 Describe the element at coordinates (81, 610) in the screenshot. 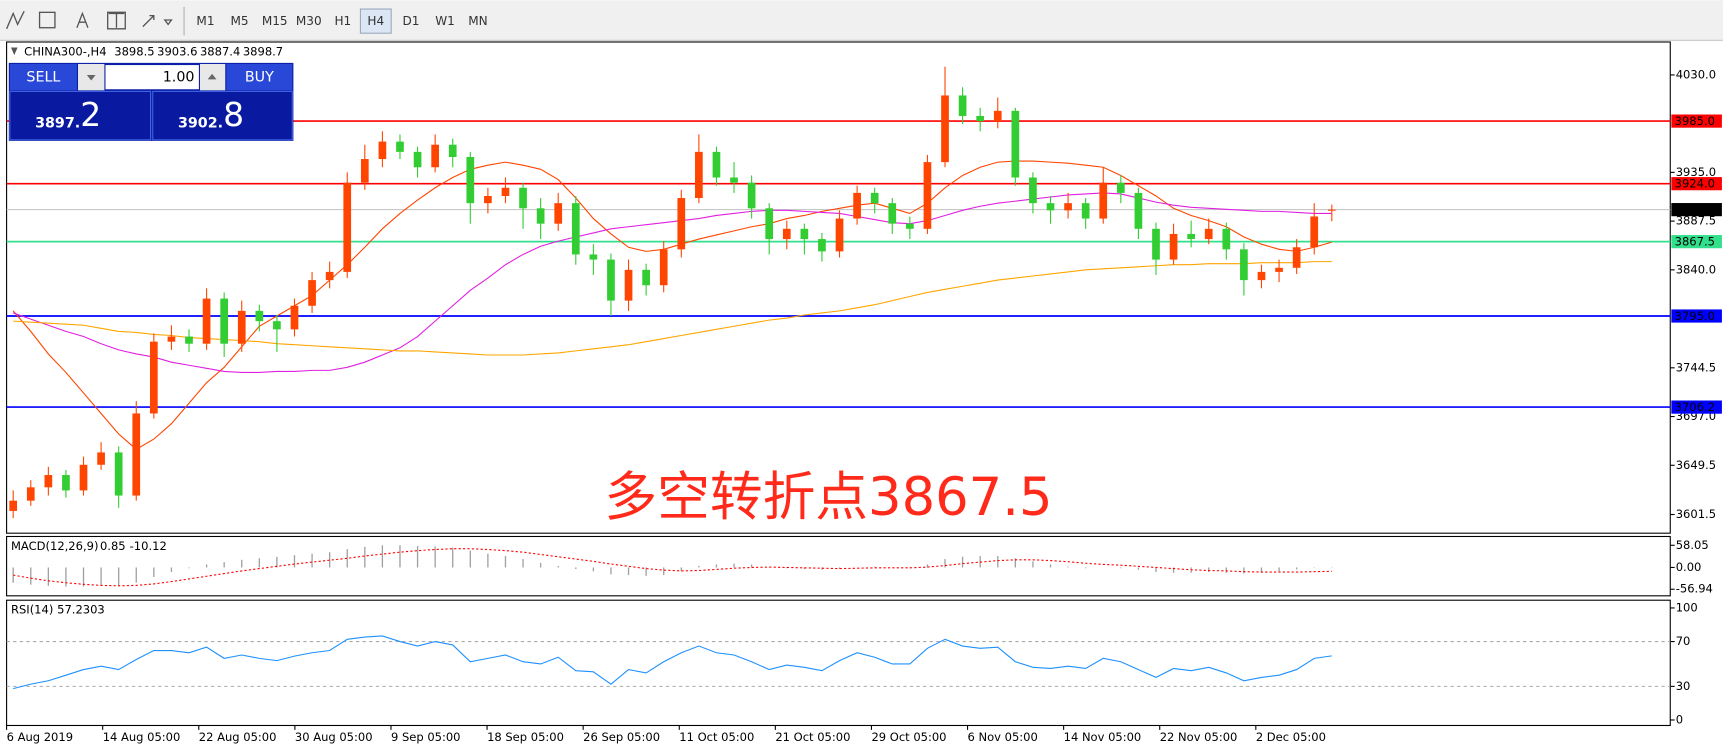

I see `rsi-value: 57.2303` at that location.